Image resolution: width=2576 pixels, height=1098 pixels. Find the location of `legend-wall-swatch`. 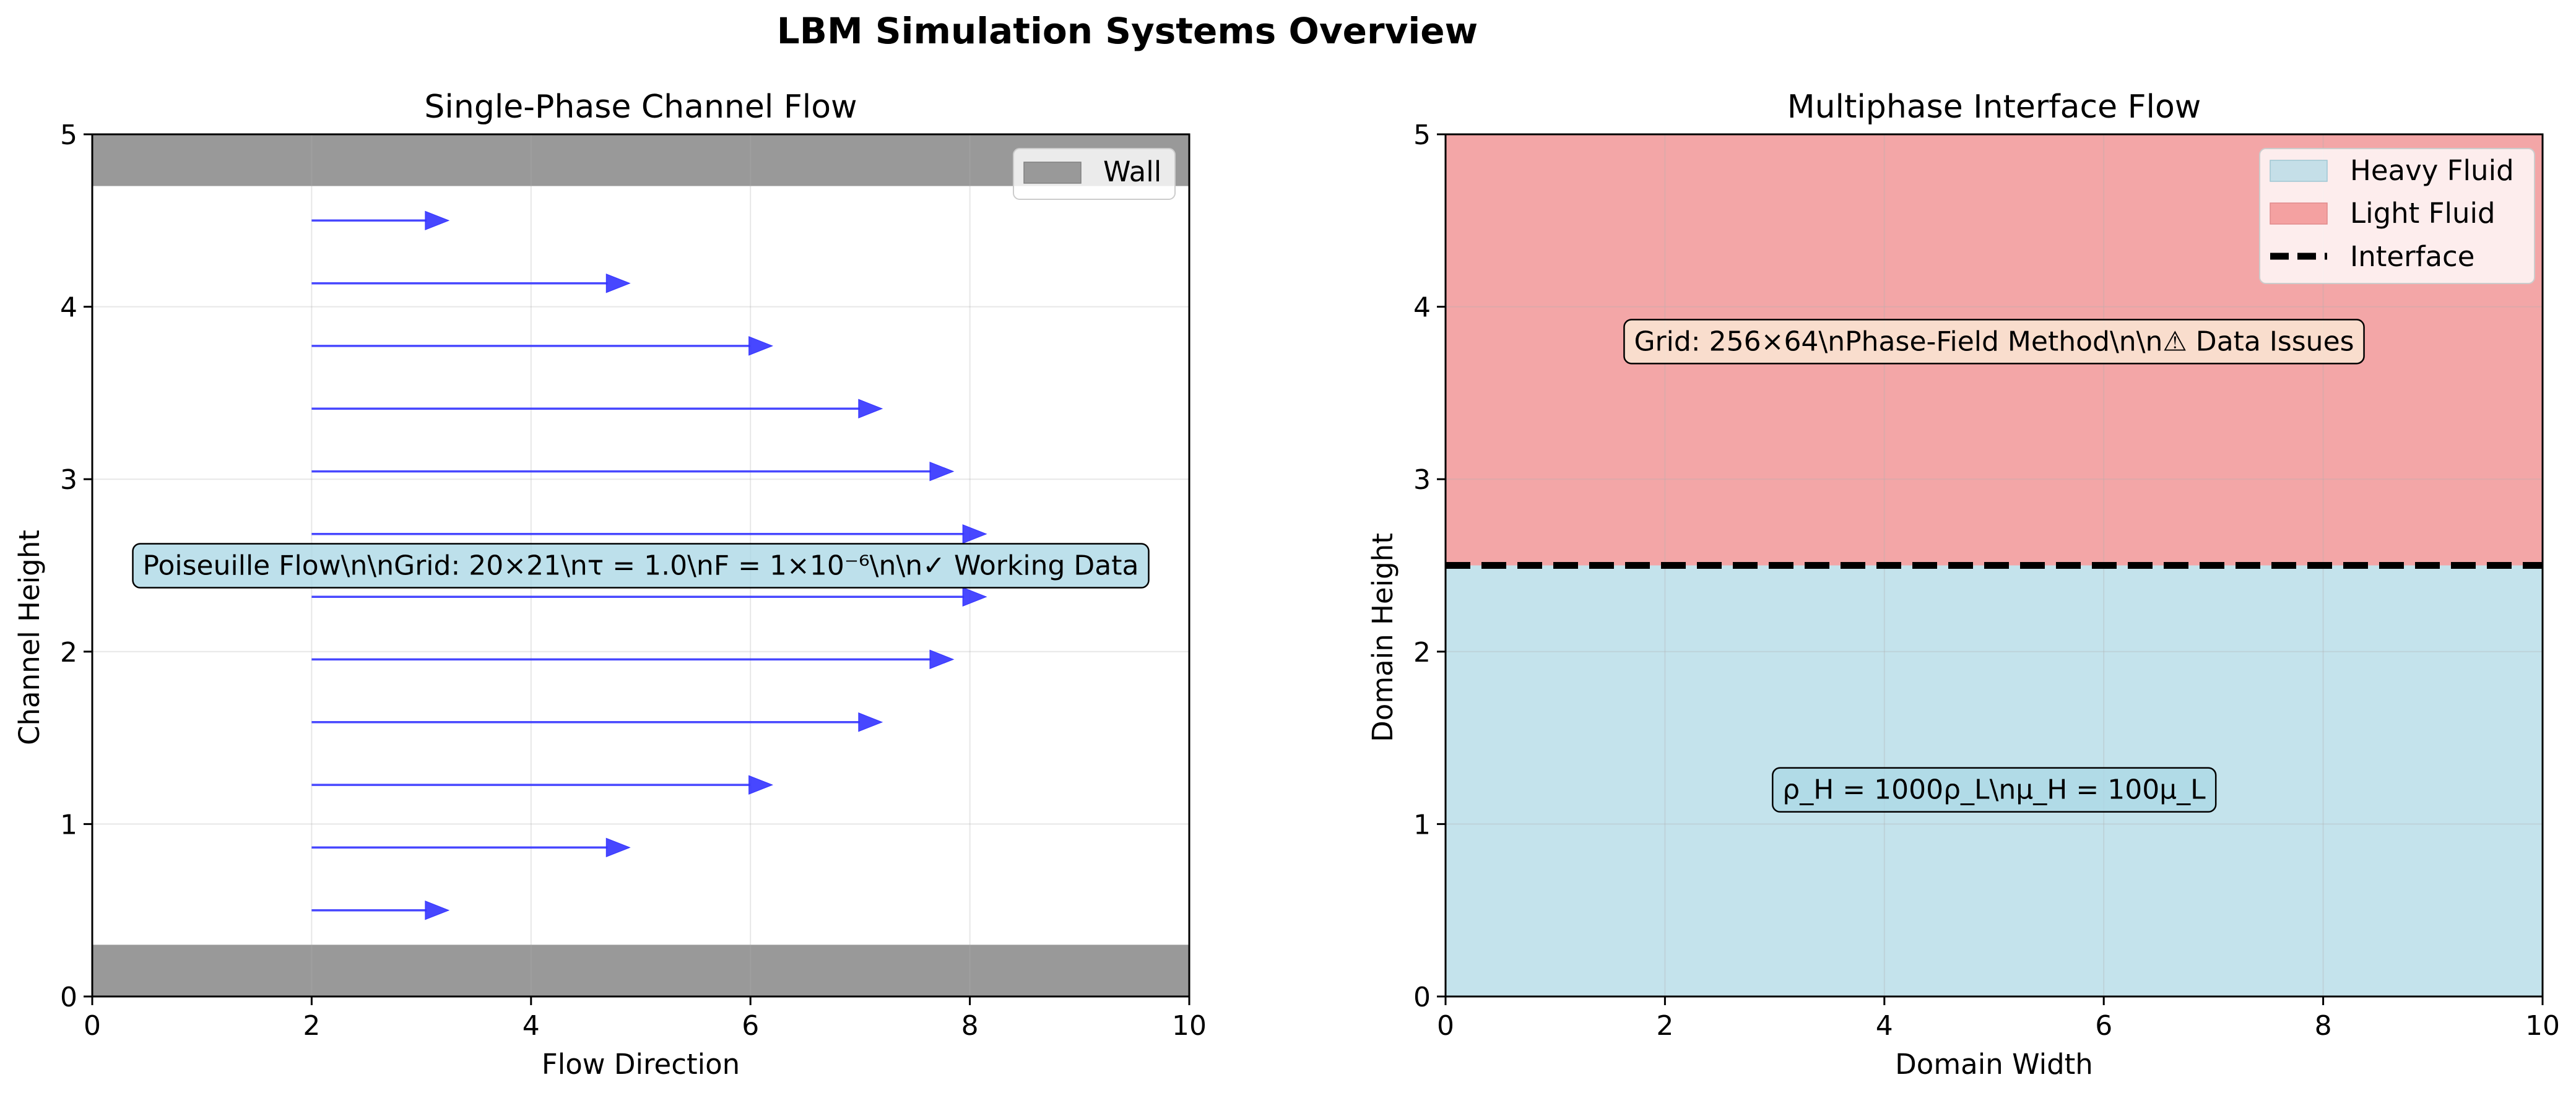

legend-wall-swatch is located at coordinates (1052, 173).